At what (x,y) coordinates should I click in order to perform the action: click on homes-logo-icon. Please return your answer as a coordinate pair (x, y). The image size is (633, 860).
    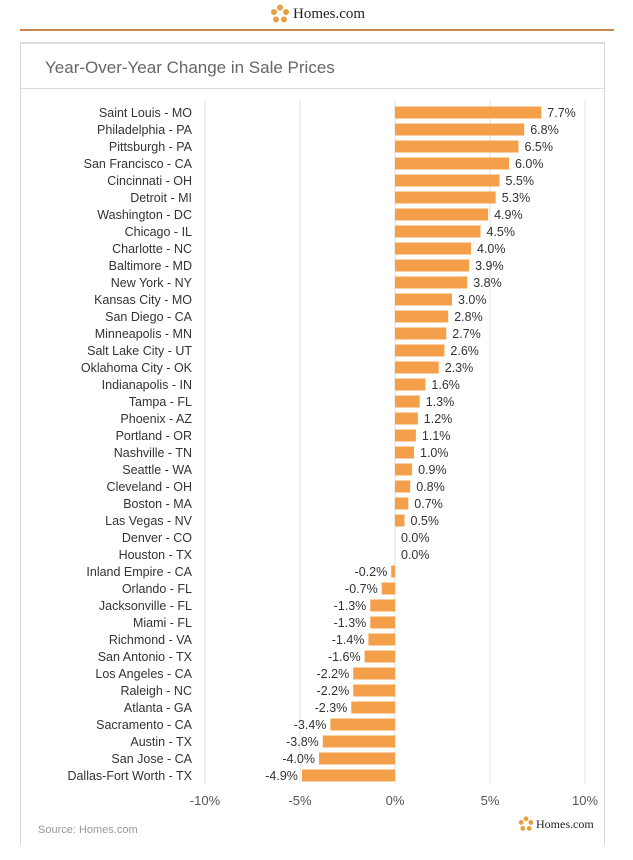
    Looking at the image, I should click on (280, 13).